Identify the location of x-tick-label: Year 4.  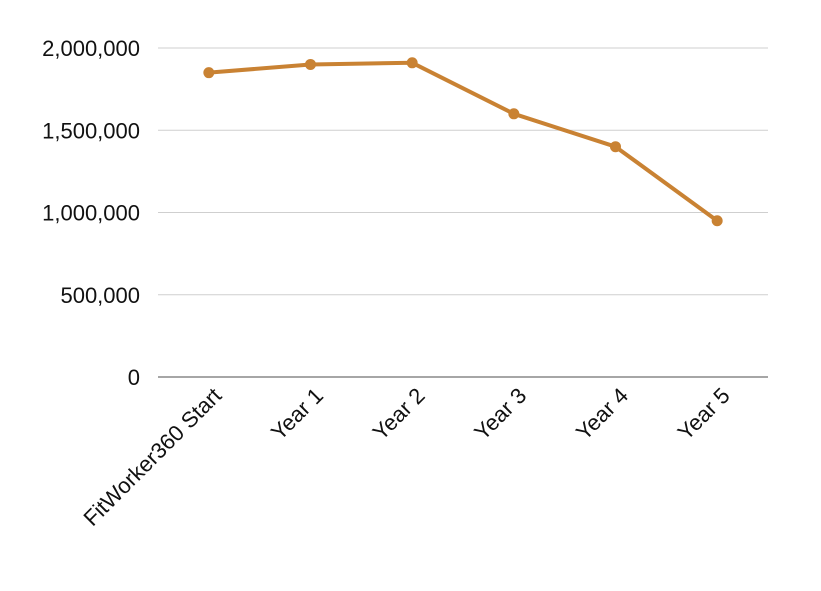
(602, 414).